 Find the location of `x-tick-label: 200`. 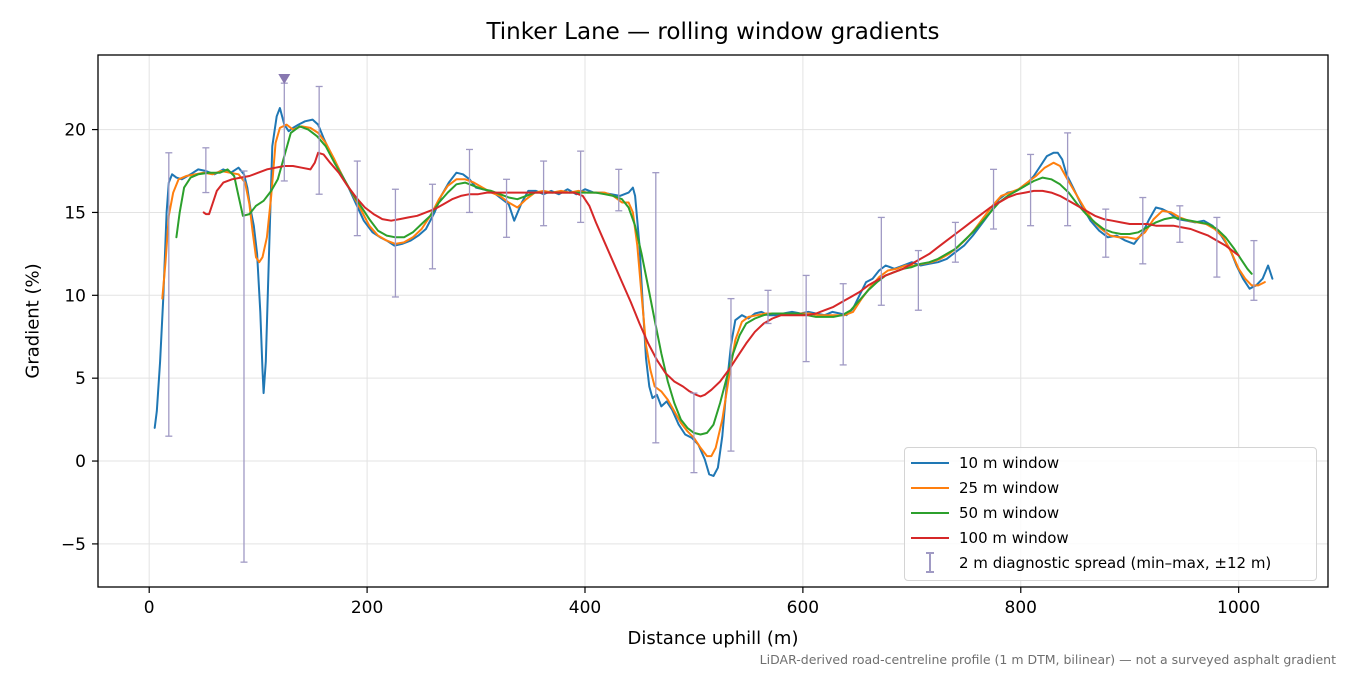

x-tick-label: 200 is located at coordinates (367, 608).